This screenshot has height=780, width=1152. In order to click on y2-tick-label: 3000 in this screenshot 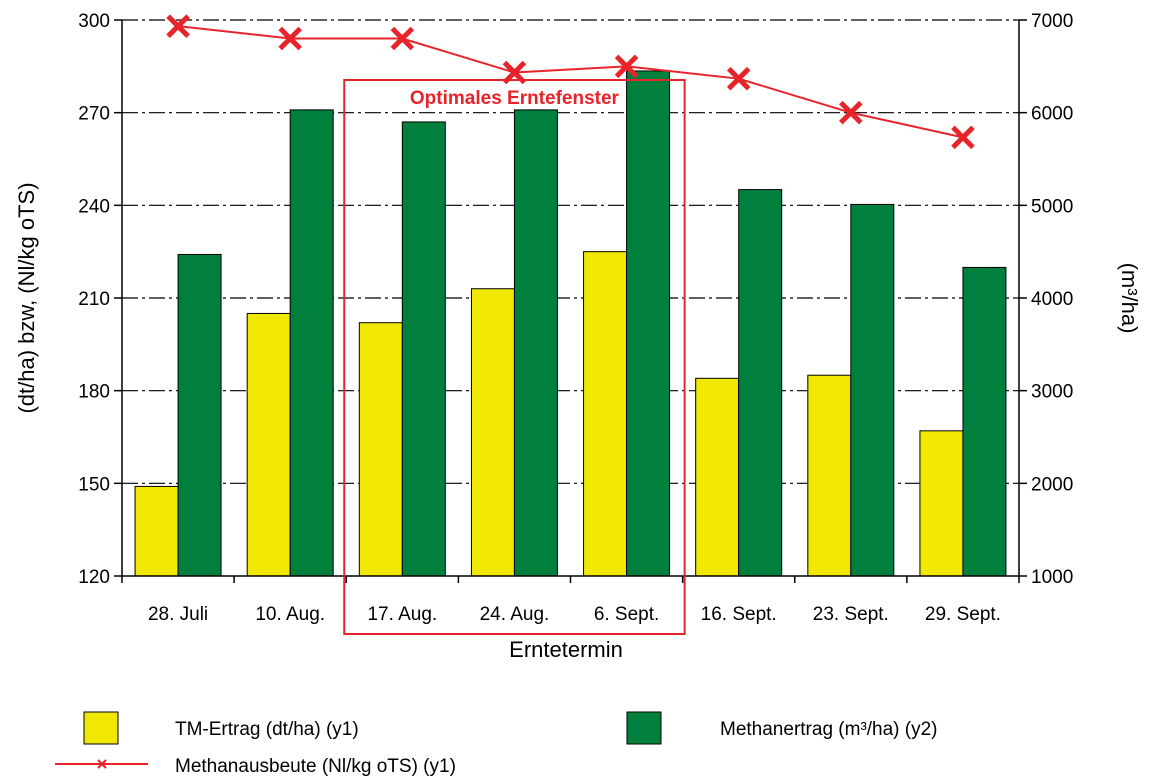, I will do `click(1052, 392)`.